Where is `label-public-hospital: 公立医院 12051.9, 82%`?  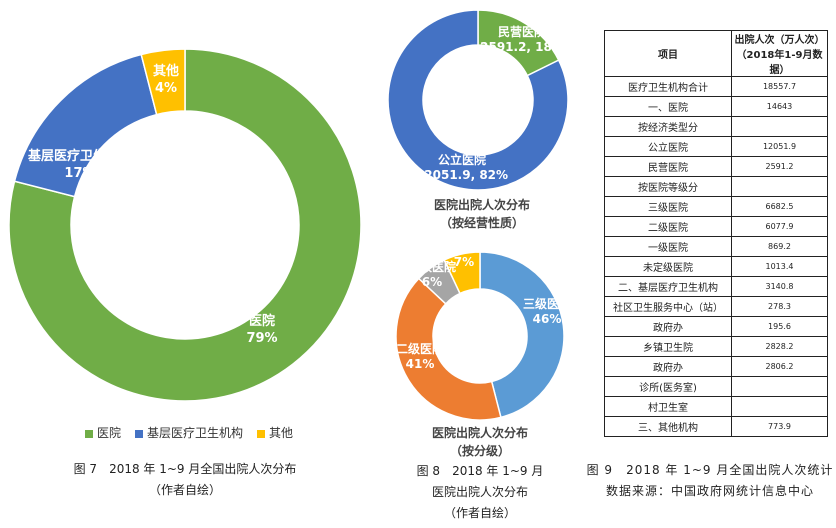
label-public-hospital: 公立医院 12051.9, 82% is located at coordinates (462, 167).